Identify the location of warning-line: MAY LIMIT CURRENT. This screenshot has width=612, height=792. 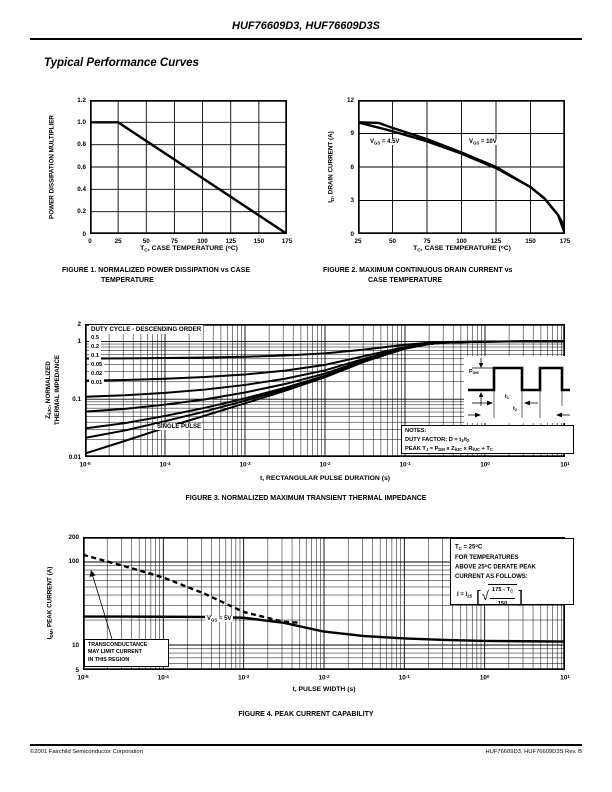
(115, 652).